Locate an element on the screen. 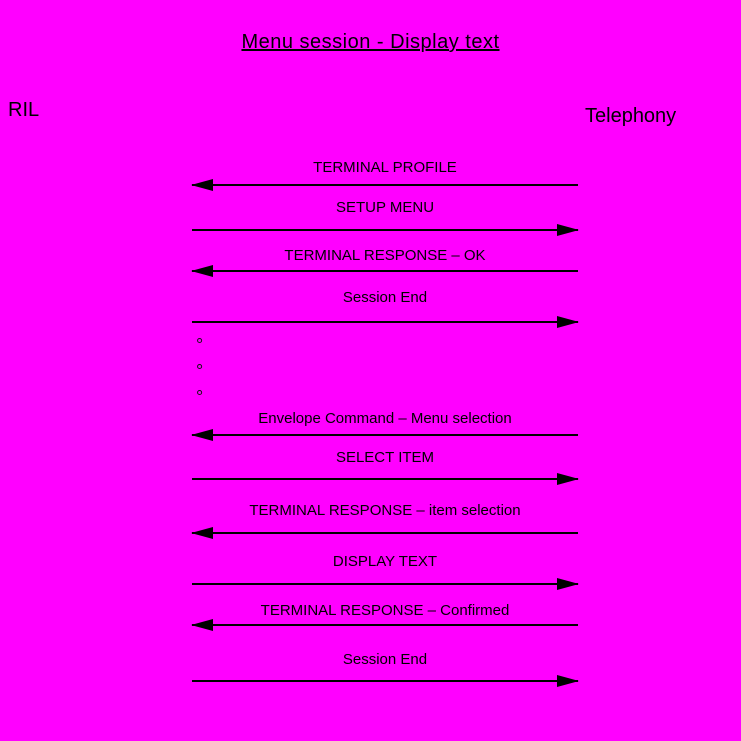 The height and width of the screenshot is (741, 741). message-label: TERMINAL RESPONSE – Confirmed is located at coordinates (385, 610).